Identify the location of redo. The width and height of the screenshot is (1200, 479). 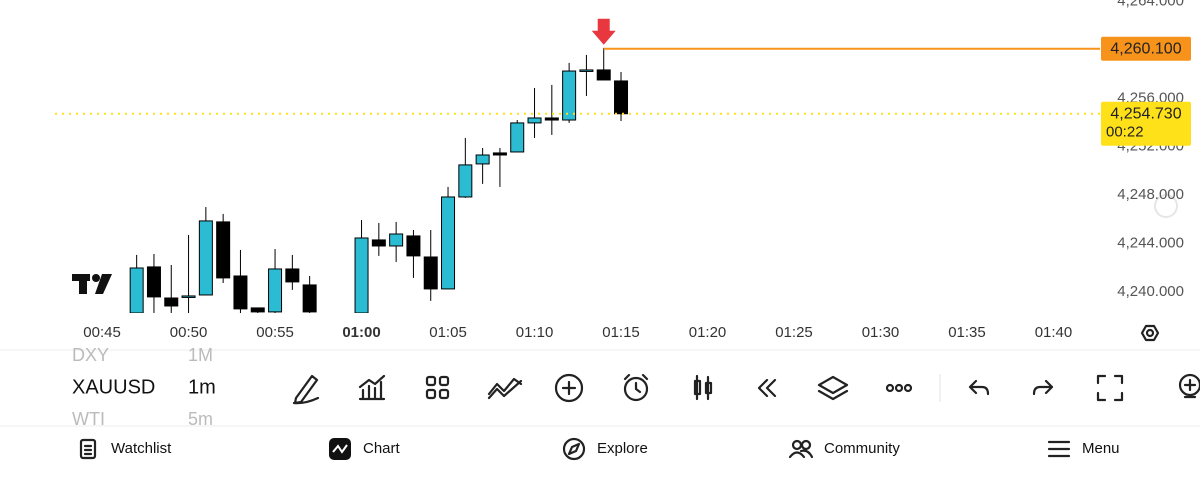
(1043, 387).